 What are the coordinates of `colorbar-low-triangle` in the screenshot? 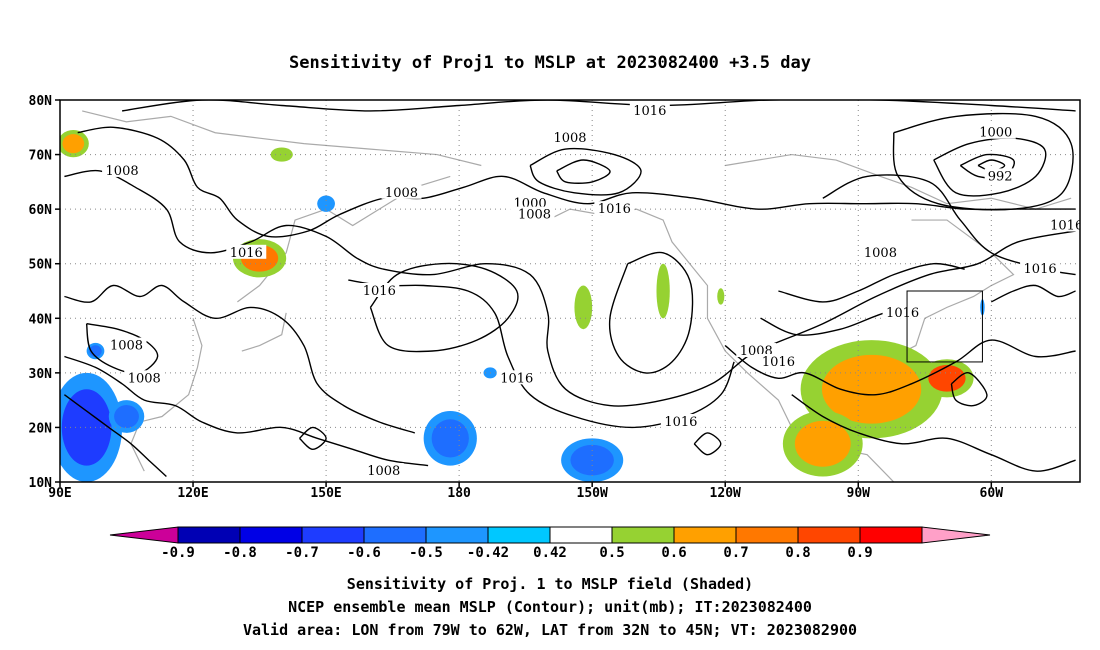 It's located at (144, 535).